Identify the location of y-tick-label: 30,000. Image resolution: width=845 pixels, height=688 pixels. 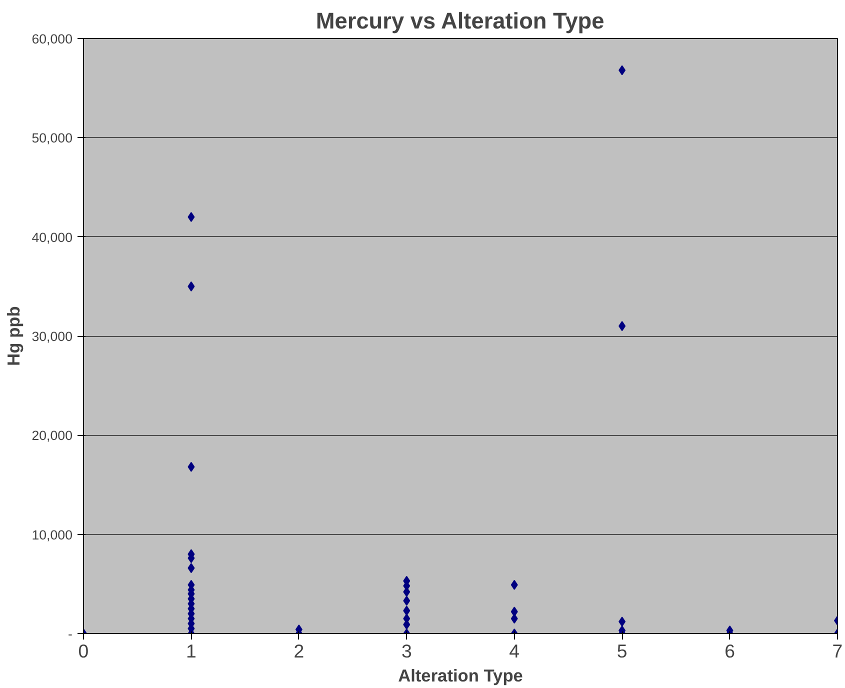
(52, 336).